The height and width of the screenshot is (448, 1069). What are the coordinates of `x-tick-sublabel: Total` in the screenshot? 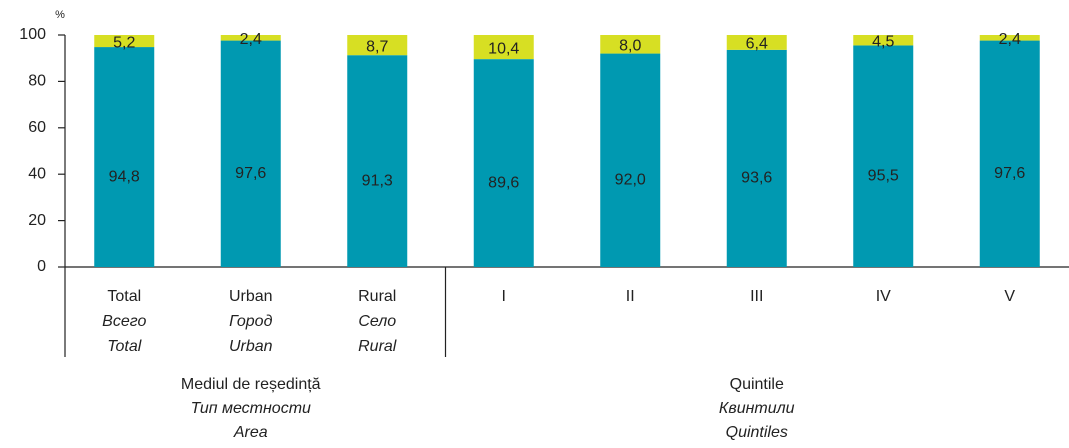 It's located at (124, 346).